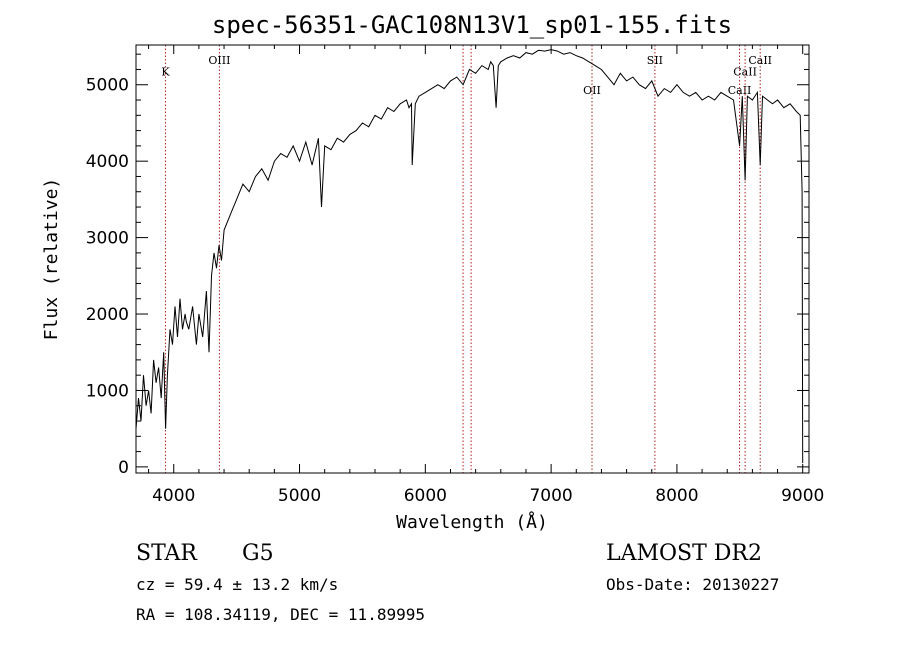 The width and height of the screenshot is (900, 654). What do you see at coordinates (692, 584) in the screenshot?
I see `observation-date: Obs-Date: 20130227` at bounding box center [692, 584].